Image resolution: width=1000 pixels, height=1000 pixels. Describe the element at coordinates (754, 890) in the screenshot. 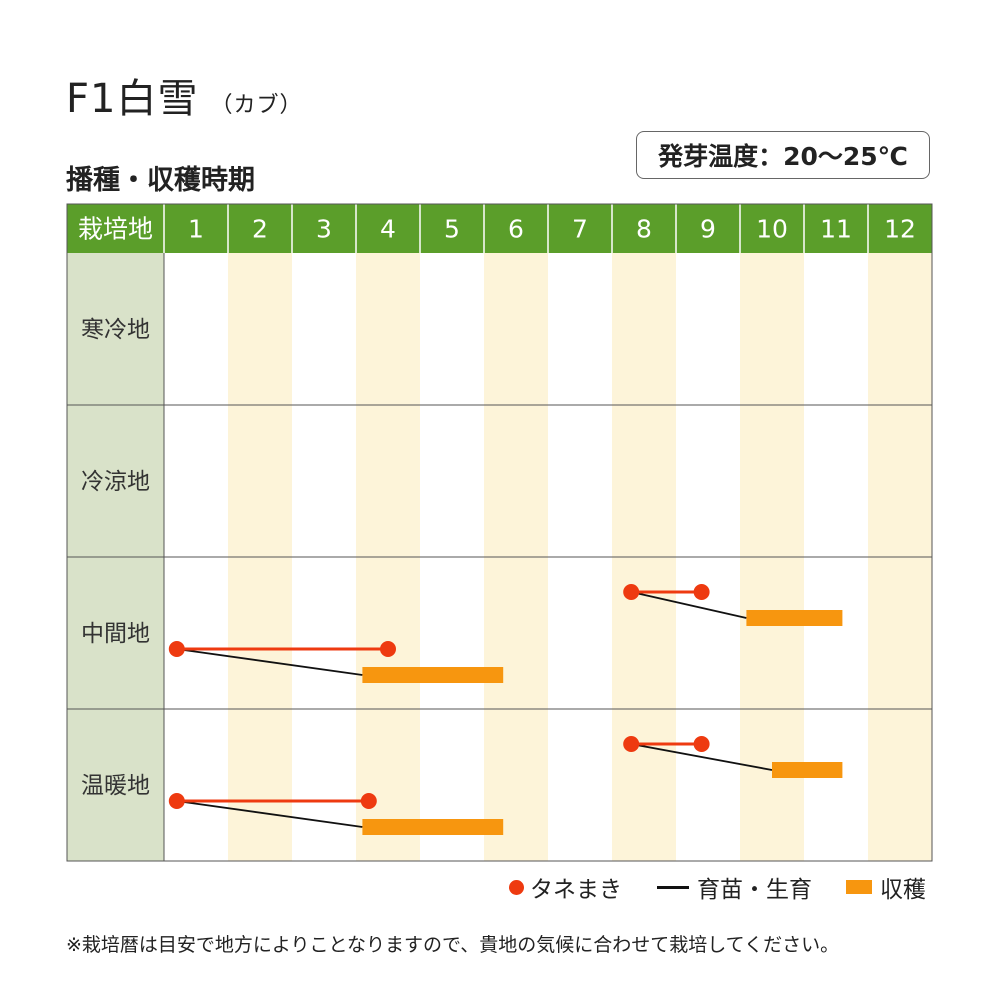

I see `legend-growing-label: 育苗・生育` at that location.